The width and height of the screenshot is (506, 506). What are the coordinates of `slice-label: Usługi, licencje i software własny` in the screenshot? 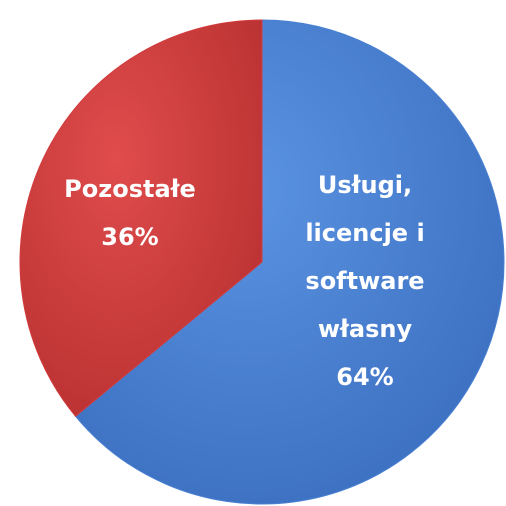 It's located at (364, 257).